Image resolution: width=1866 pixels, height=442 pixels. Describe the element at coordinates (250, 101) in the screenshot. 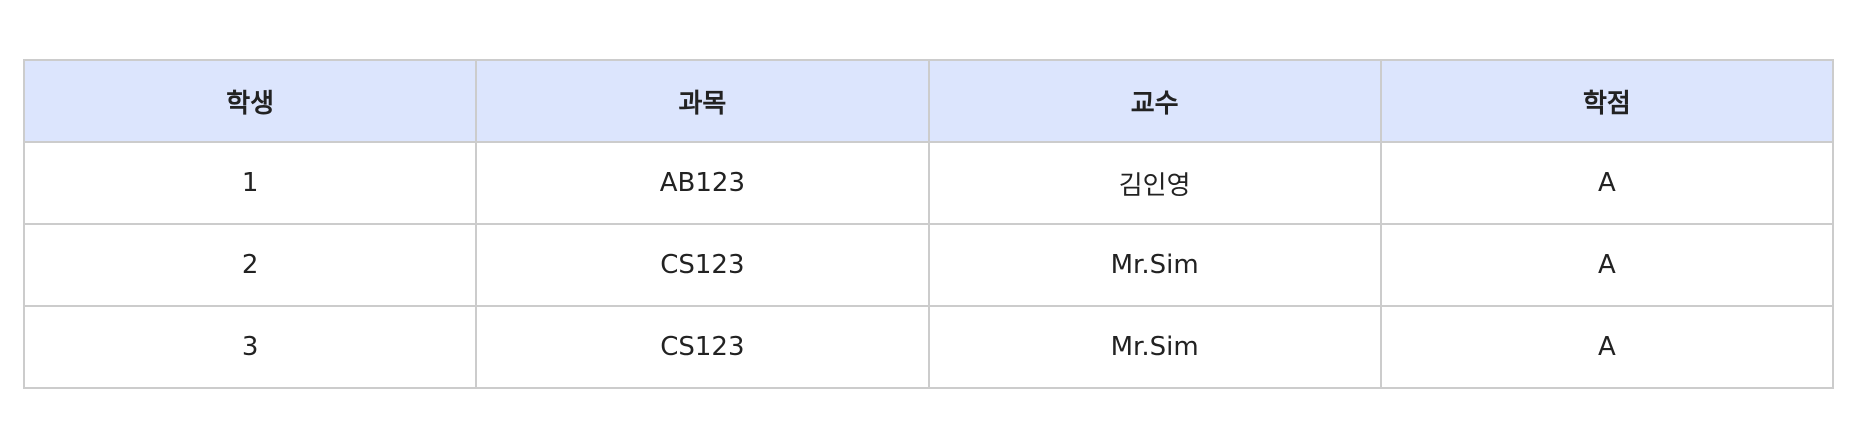

I see `header-student: 학생` at that location.